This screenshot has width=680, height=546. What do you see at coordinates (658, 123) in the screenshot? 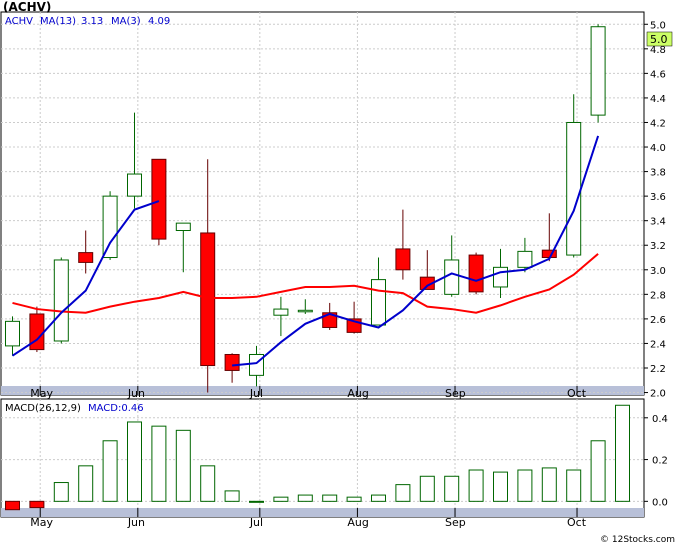
I see `price-tick-label: 4.2` at bounding box center [658, 123].